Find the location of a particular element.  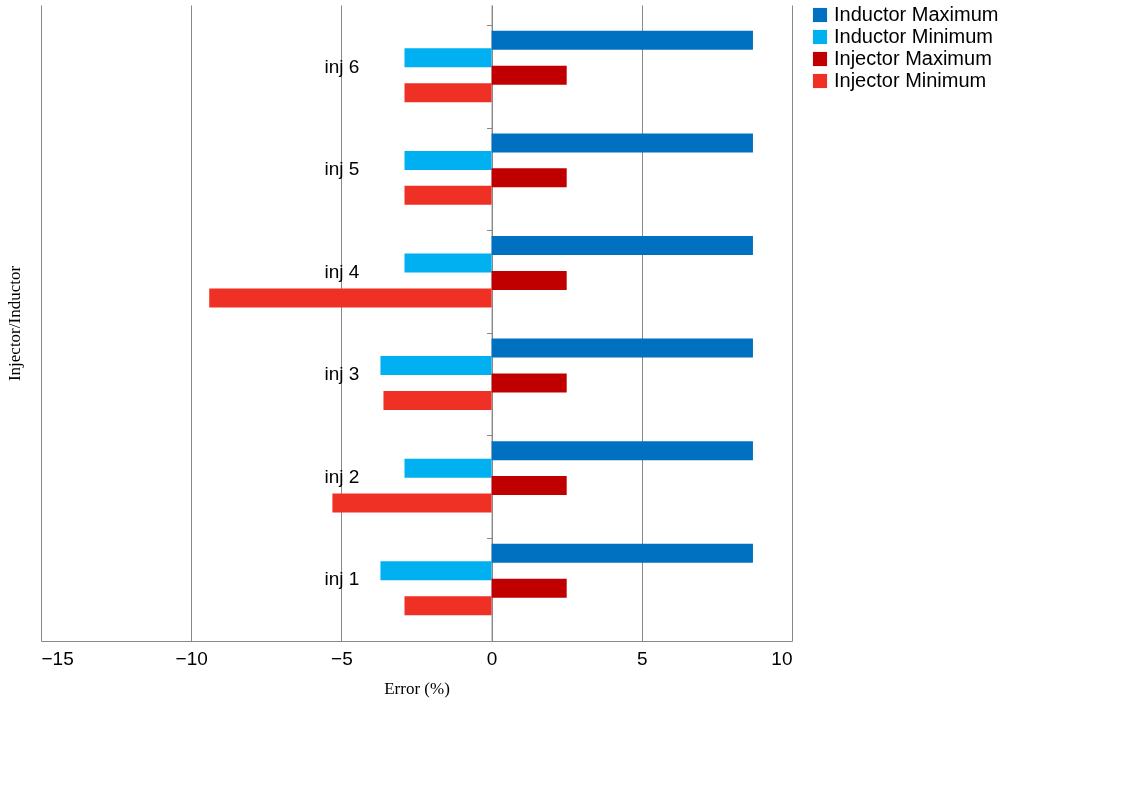

legend-label: Inductor Maximum is located at coordinates (916, 14).